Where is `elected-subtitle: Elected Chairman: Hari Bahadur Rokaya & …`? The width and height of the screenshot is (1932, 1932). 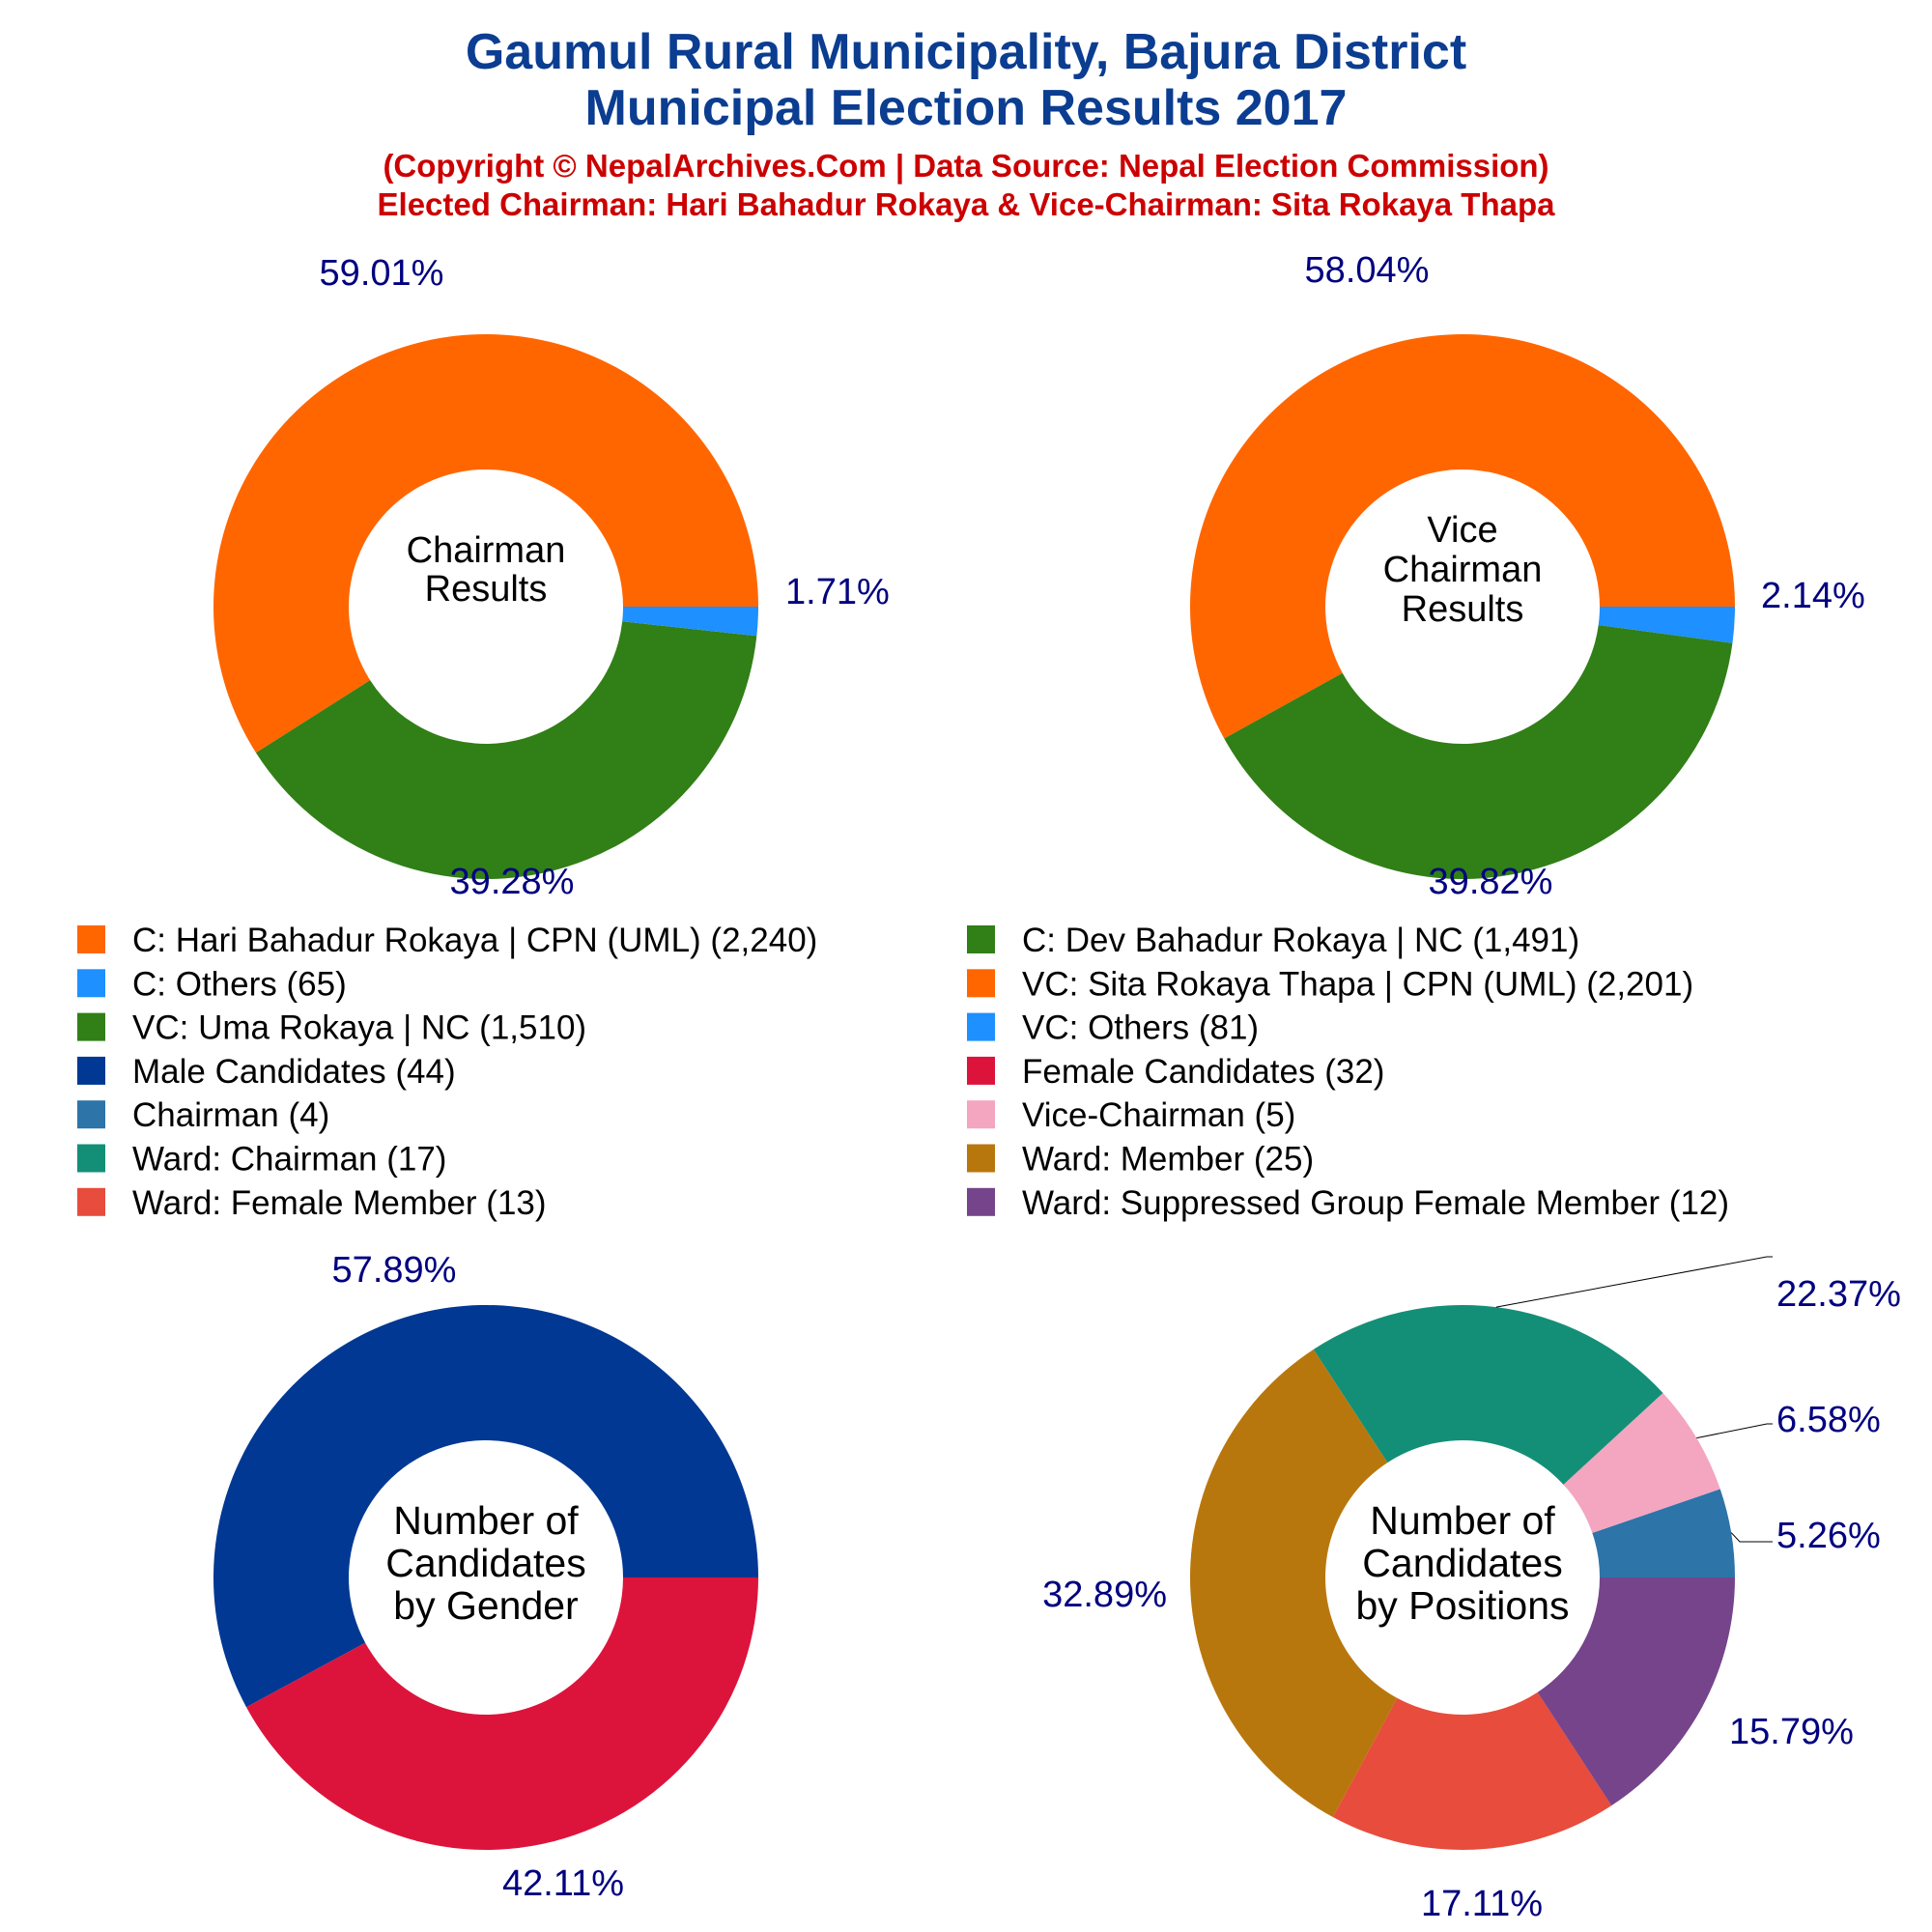 elected-subtitle: Elected Chairman: Hari Bahadur Rokaya & … is located at coordinates (967, 204).